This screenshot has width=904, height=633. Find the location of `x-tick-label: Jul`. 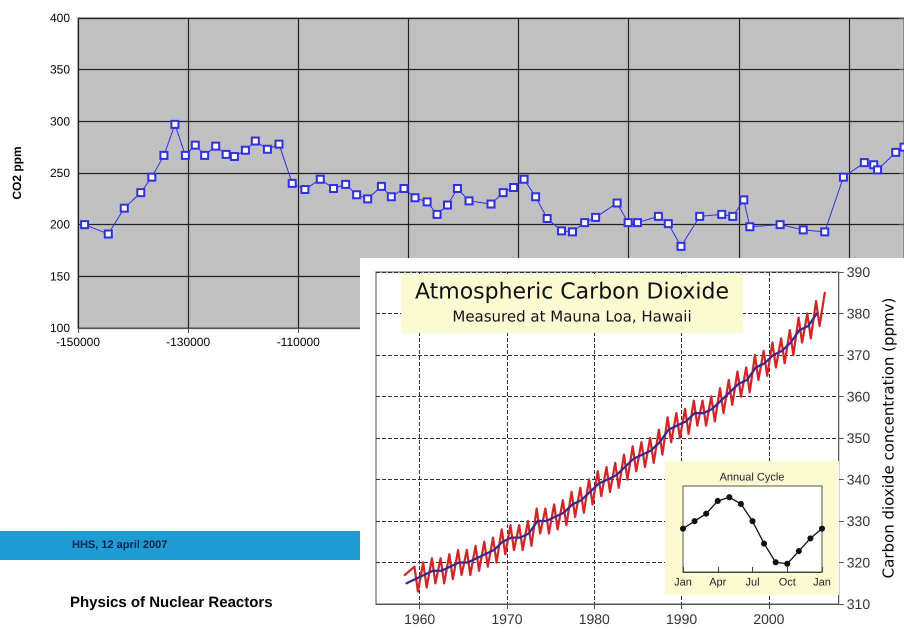

x-tick-label: Jul is located at coordinates (752, 582).